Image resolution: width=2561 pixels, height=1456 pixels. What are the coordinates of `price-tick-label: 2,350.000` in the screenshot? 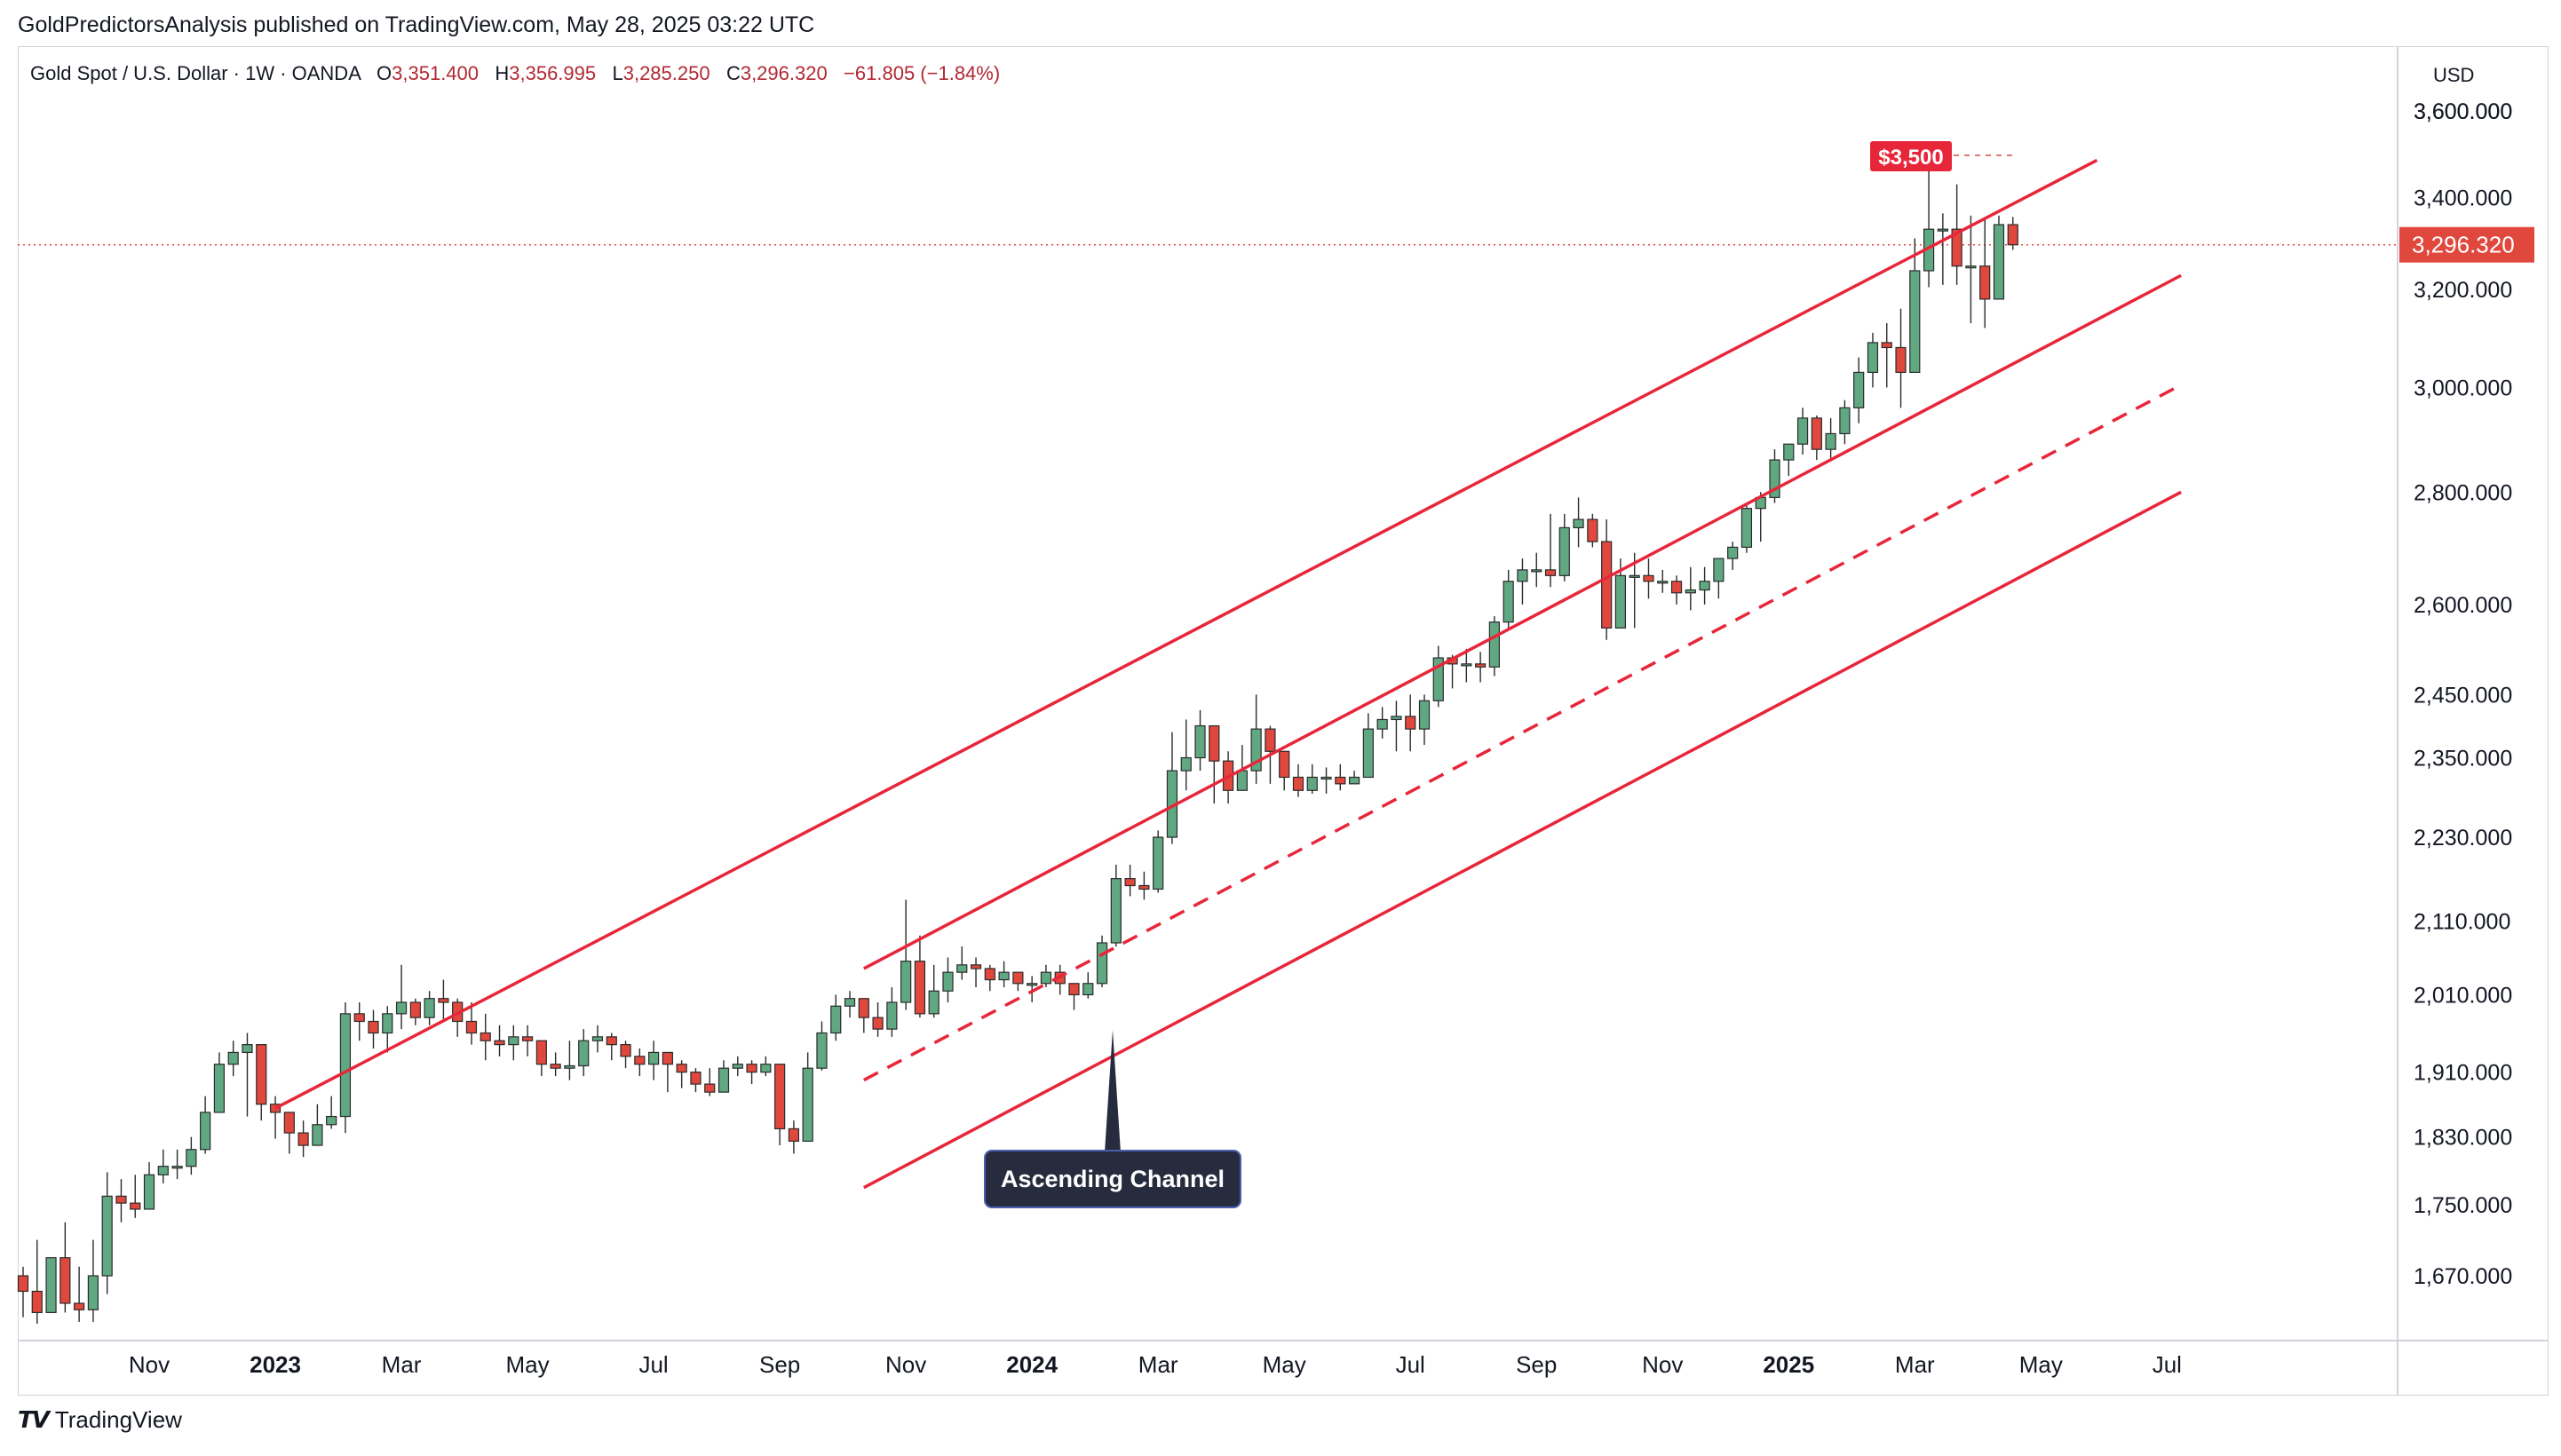 It's located at (2463, 759).